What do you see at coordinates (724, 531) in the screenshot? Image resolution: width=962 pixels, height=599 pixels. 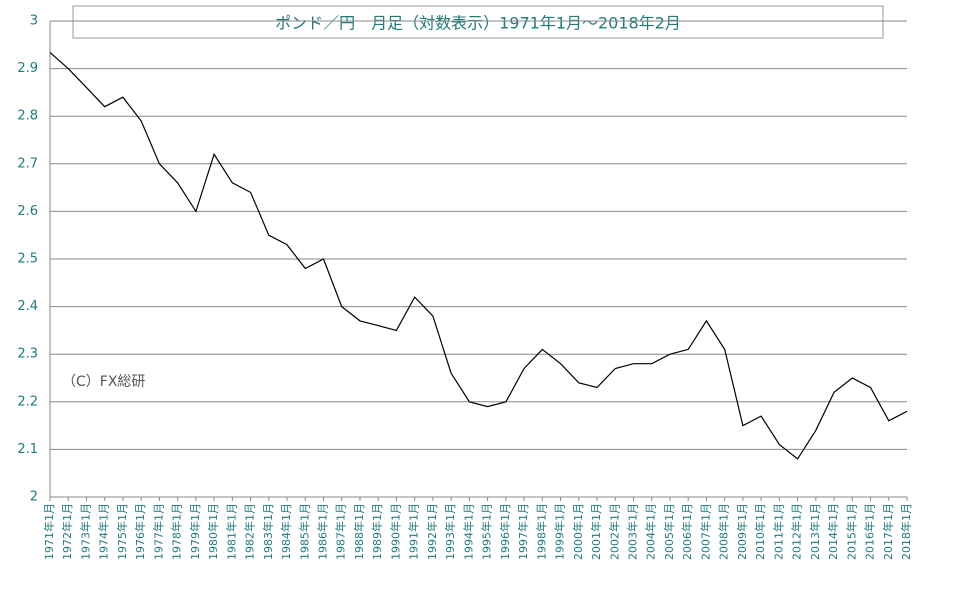 I see `x-tick-label: 2008年1月` at bounding box center [724, 531].